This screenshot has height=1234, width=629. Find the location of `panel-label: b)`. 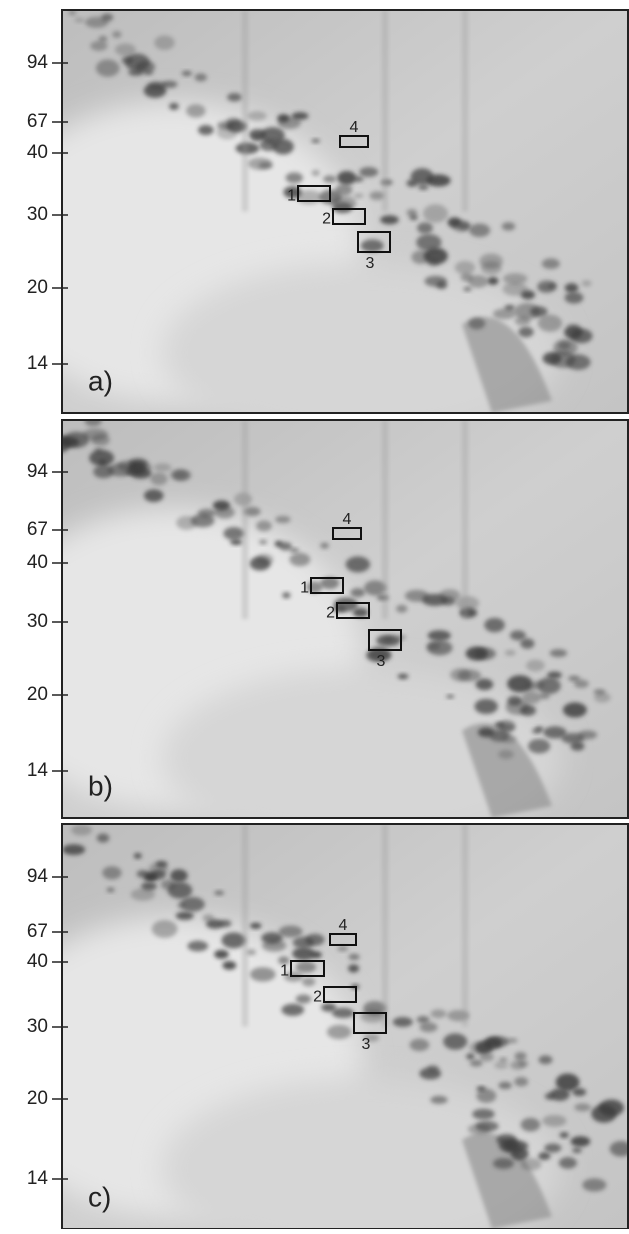

panel-label: b) is located at coordinates (100, 785).